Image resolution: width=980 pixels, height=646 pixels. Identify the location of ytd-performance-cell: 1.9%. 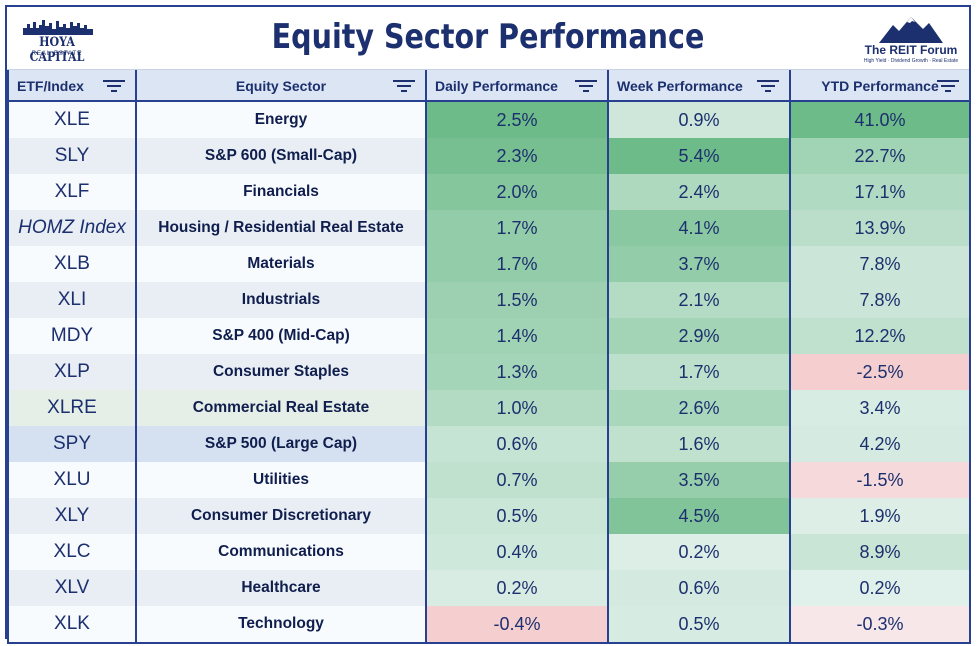
(880, 516).